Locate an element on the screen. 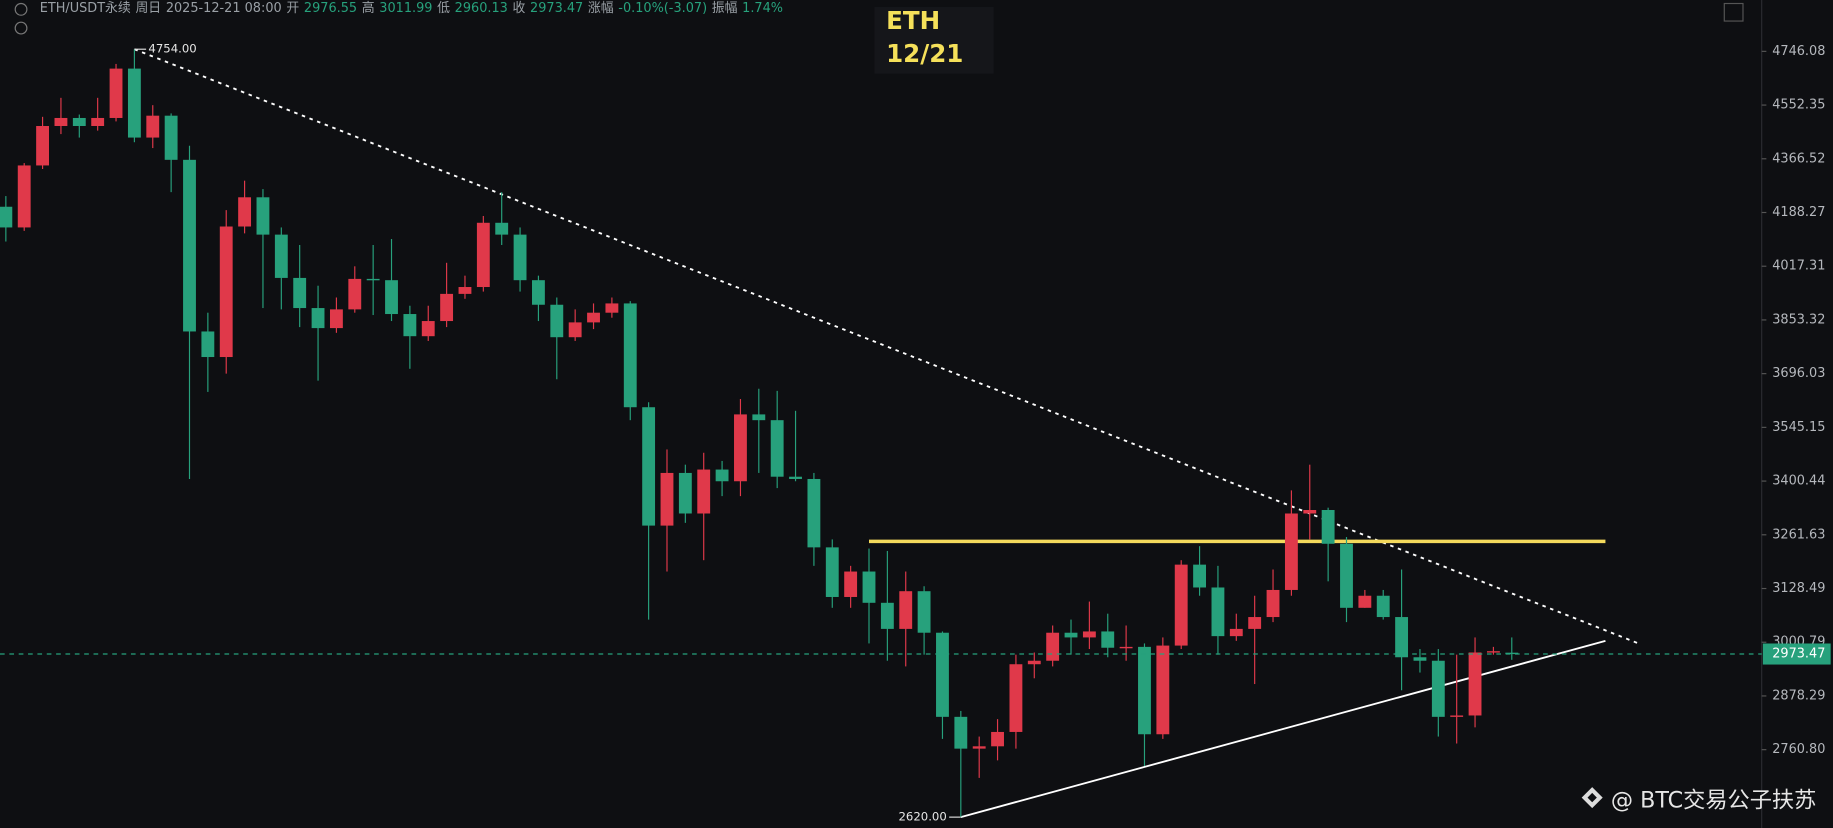 The height and width of the screenshot is (828, 1833). header-item: 低 is located at coordinates (443, 8).